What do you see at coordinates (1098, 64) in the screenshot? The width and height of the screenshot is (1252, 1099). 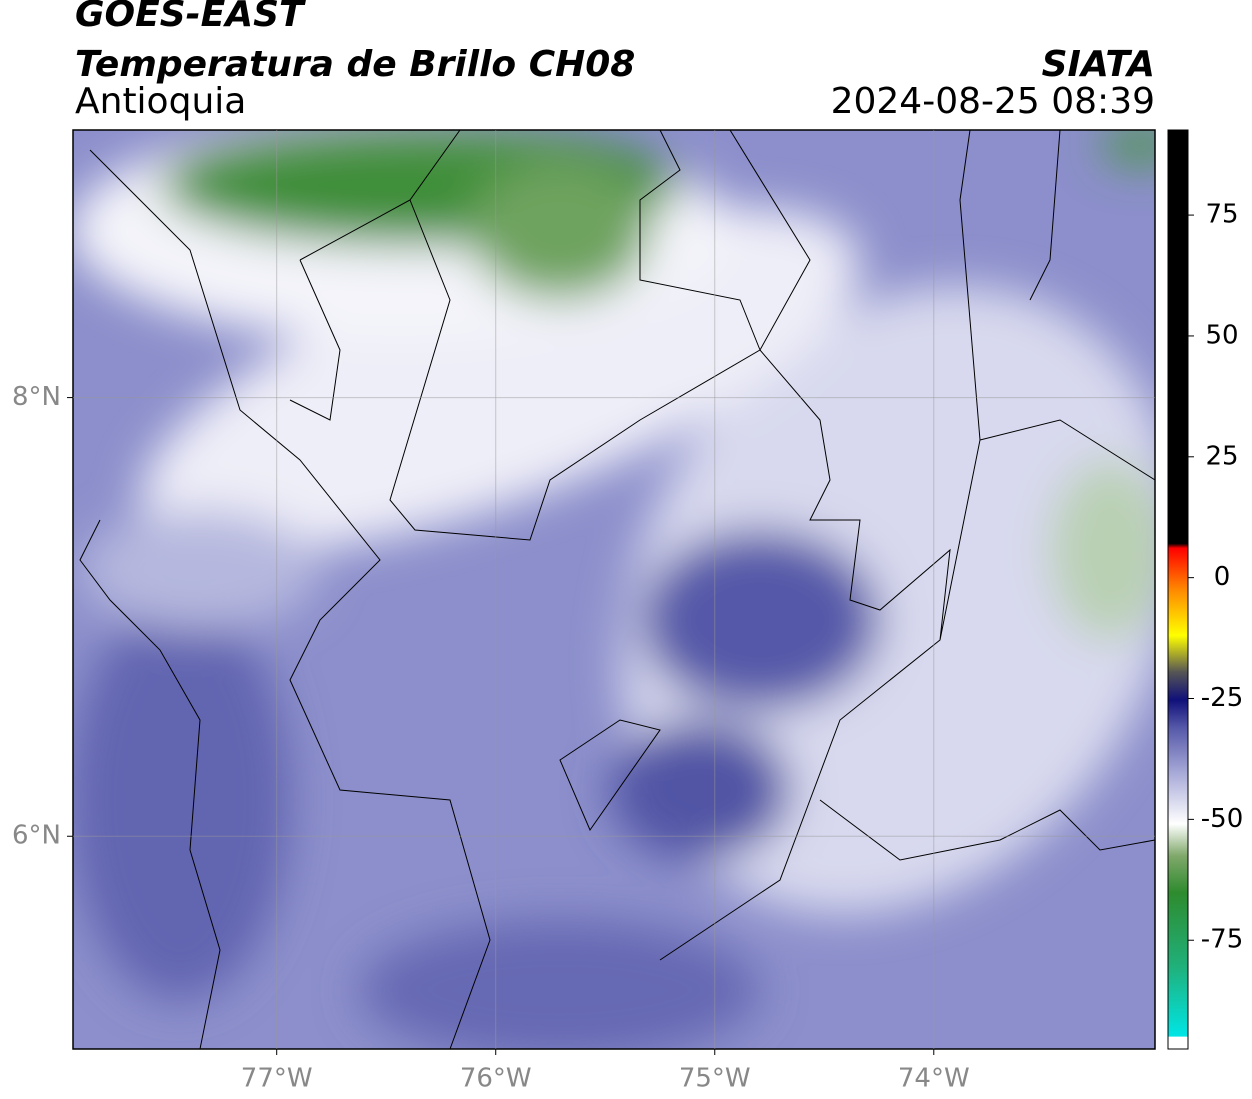 I see `source: SIATA` at bounding box center [1098, 64].